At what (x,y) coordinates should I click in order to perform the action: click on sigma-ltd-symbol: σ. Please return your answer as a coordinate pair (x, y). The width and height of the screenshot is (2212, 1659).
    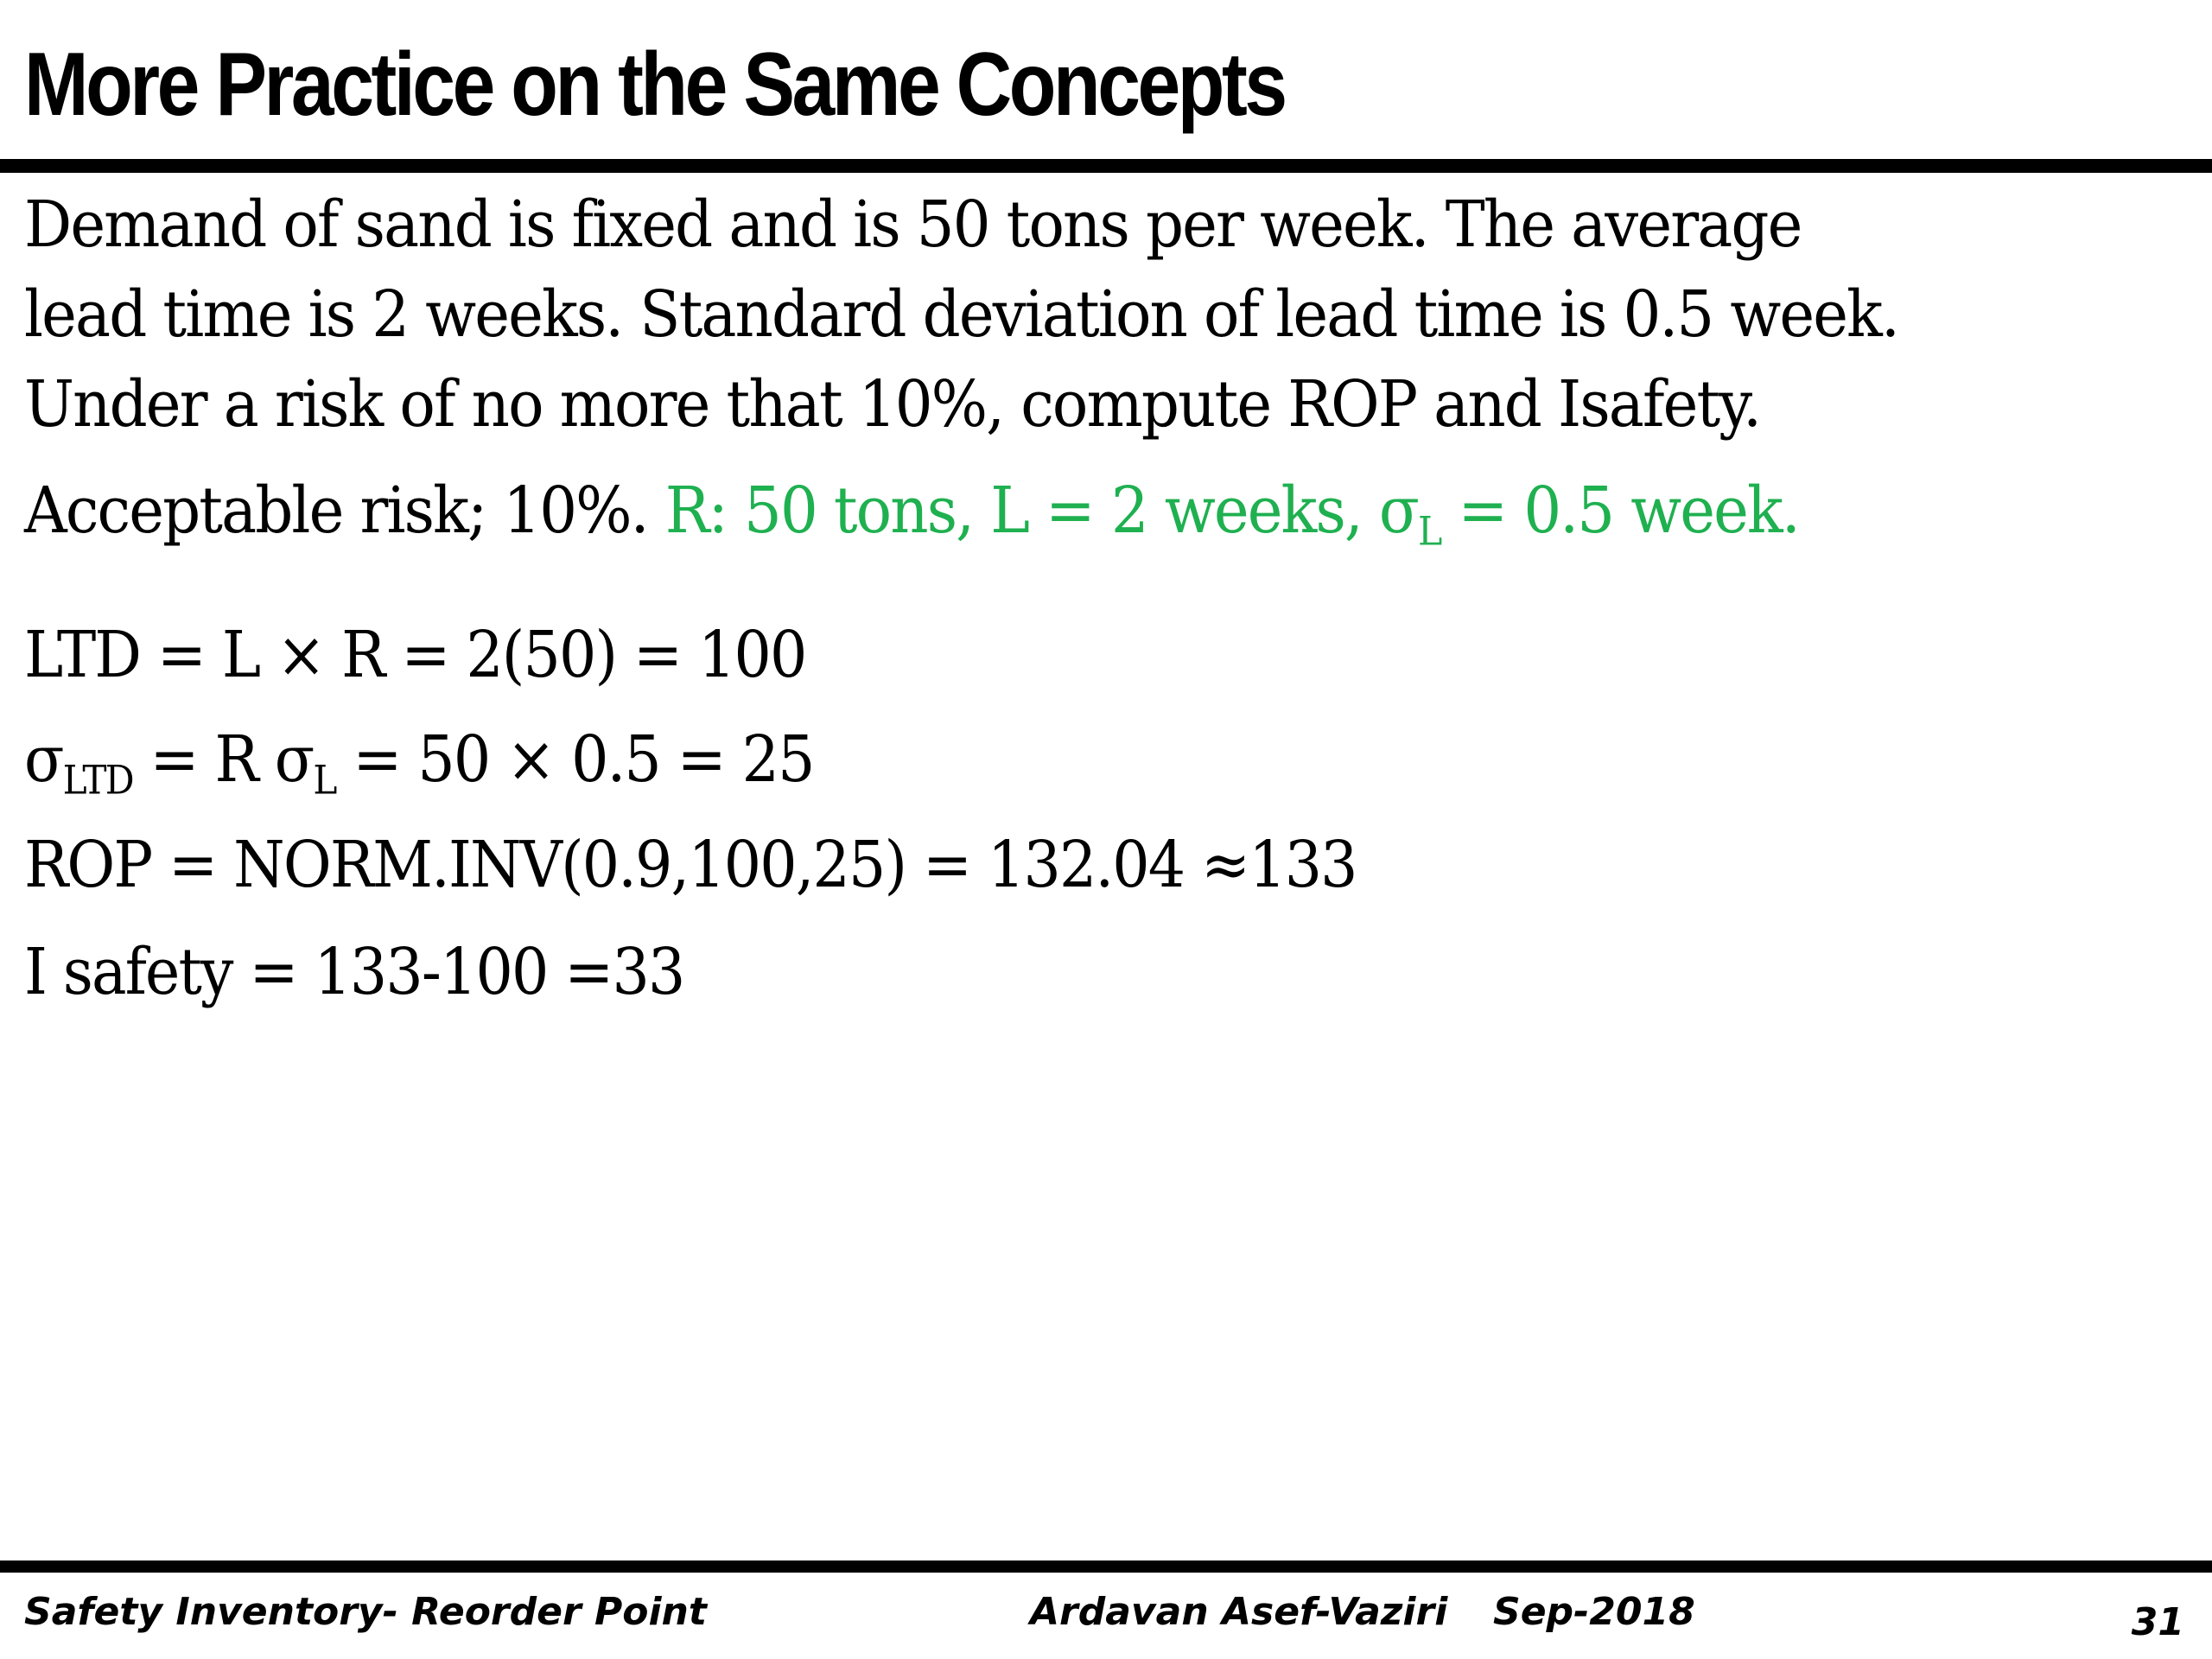
    Looking at the image, I should click on (44, 759).